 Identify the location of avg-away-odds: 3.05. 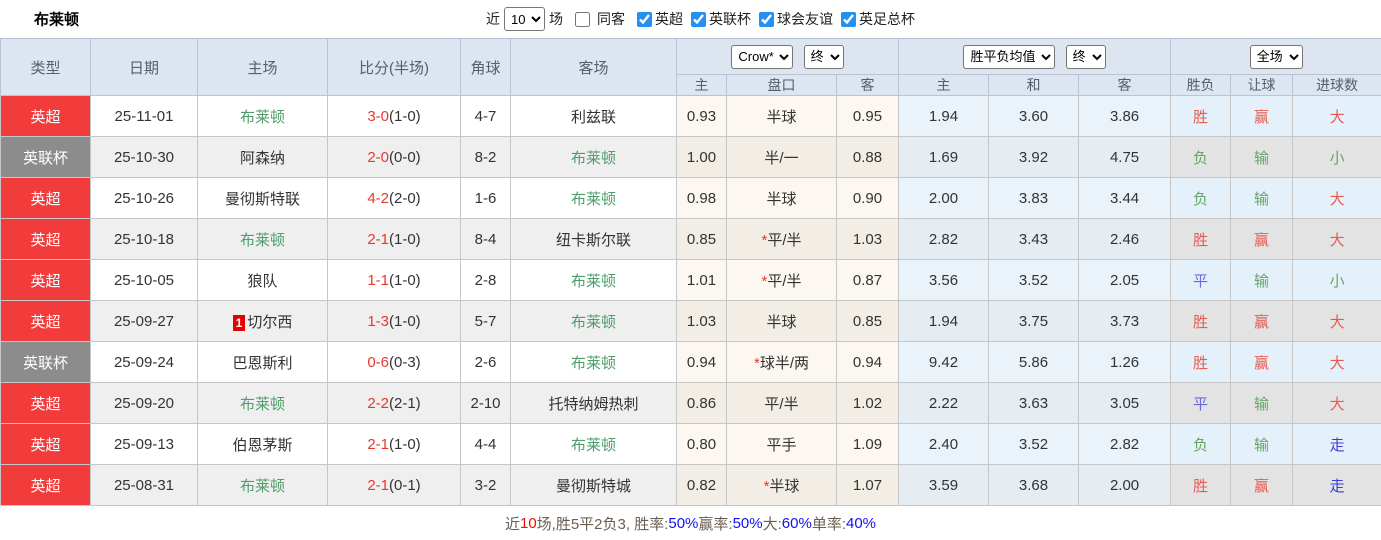
(1125, 403).